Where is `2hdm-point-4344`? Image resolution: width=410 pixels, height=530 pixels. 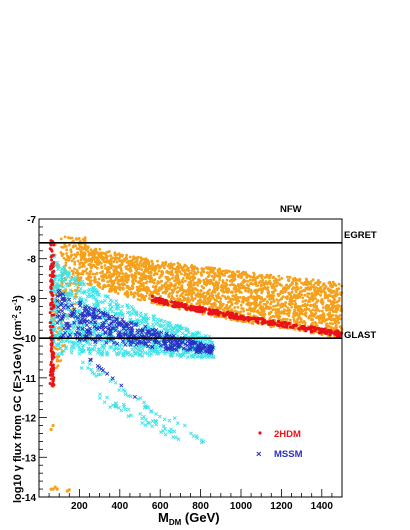 2hdm-point-4344 is located at coordinates (54, 378).